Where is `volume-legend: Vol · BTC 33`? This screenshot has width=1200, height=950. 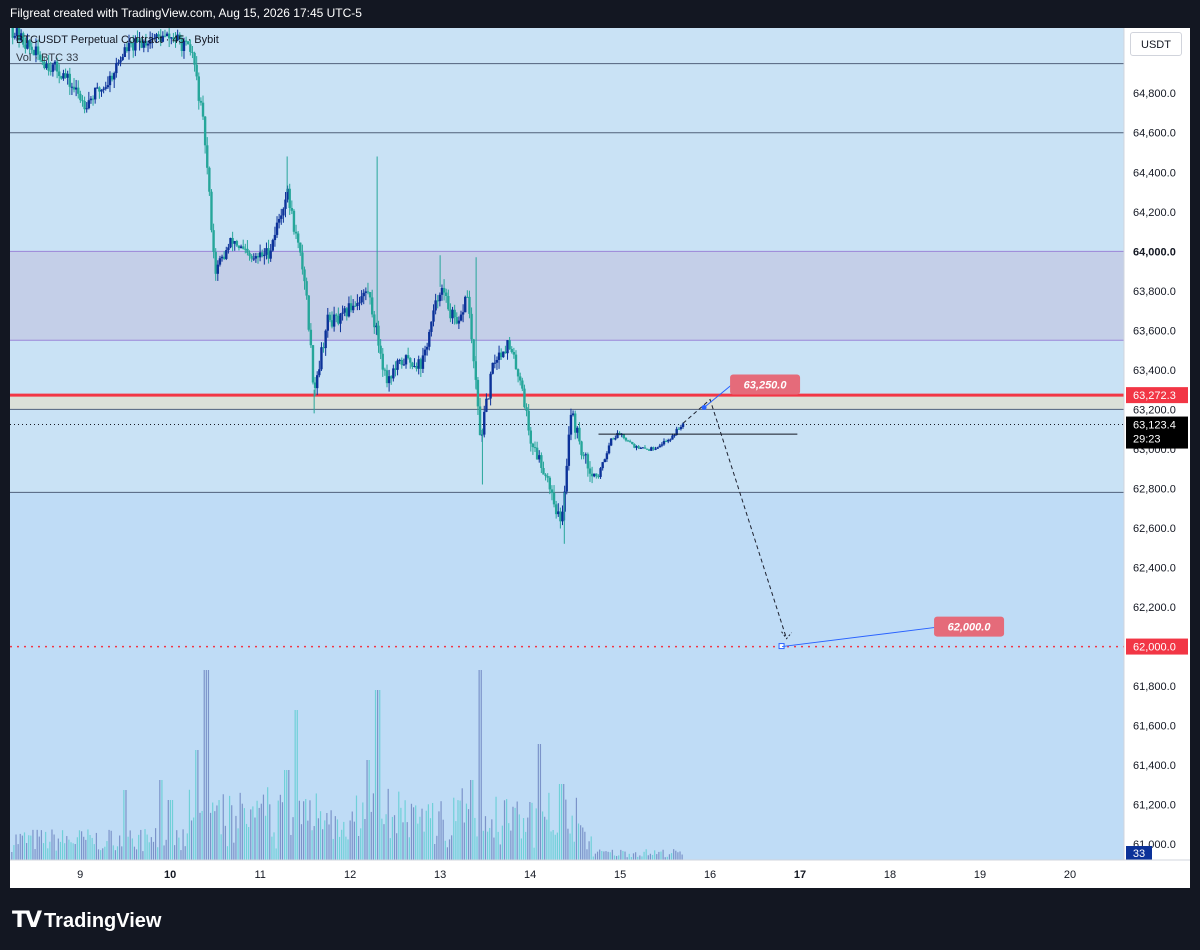 volume-legend: Vol · BTC 33 is located at coordinates (47, 58).